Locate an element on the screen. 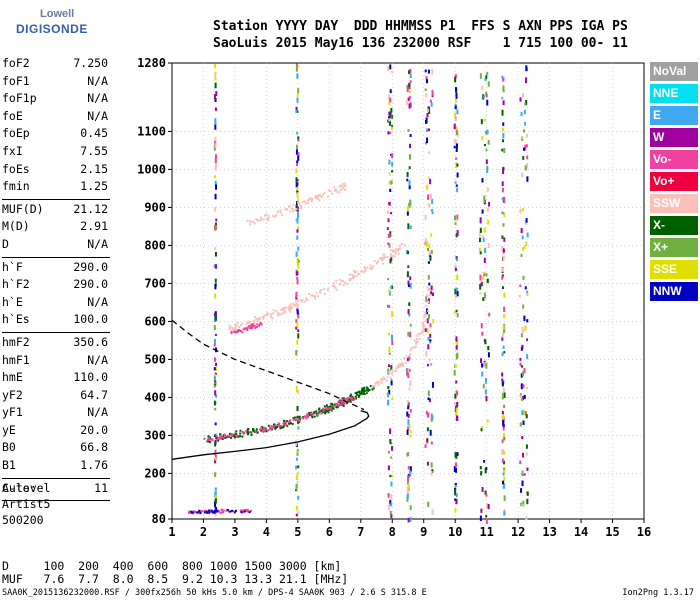 This screenshot has width=700, height=600. param-name: M(D) is located at coordinates (16, 226).